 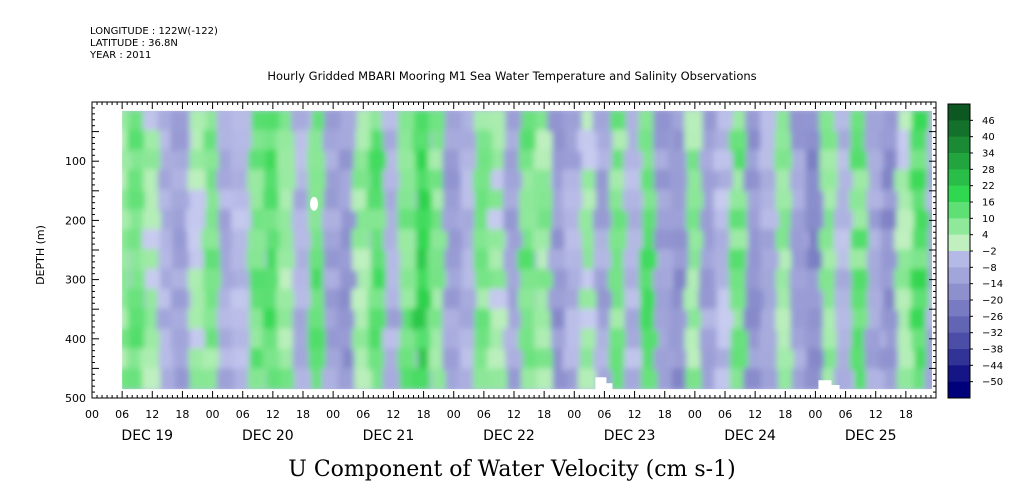 I want to click on y-tick-label: 200, so click(x=75, y=220).